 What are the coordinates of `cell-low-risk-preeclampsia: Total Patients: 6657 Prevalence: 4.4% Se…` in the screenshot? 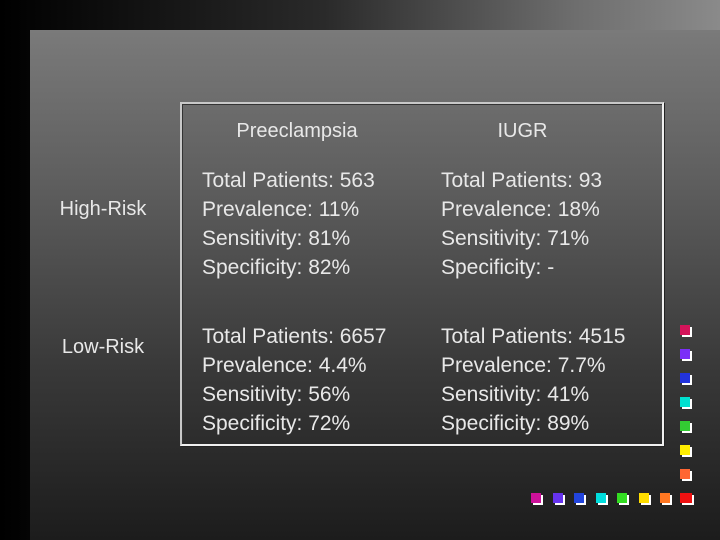 It's located at (294, 380).